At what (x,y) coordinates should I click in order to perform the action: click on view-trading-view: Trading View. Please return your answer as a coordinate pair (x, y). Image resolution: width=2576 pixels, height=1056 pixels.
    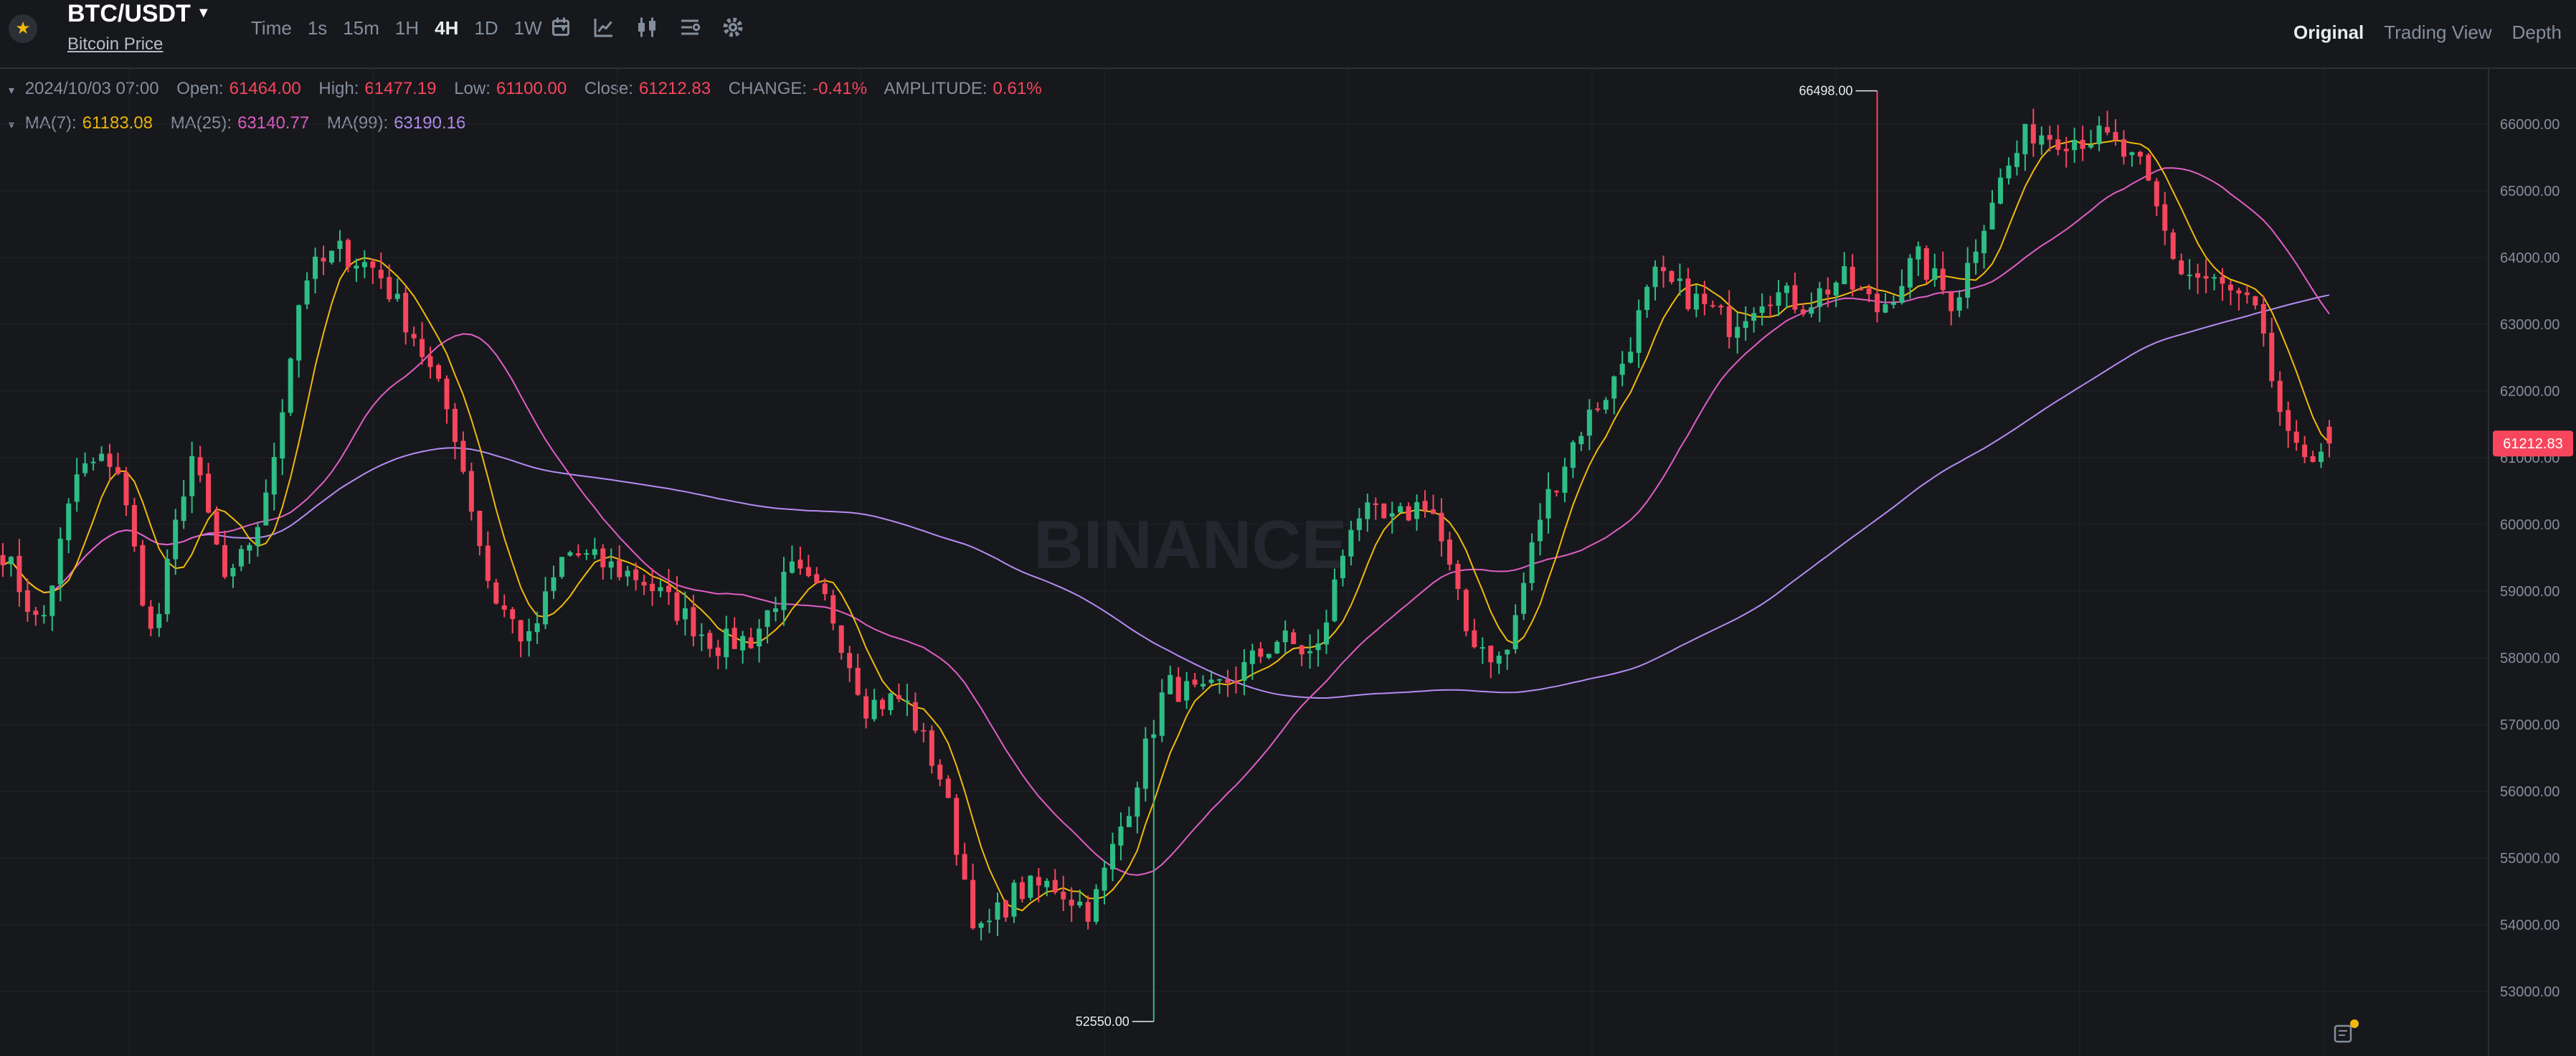
    Looking at the image, I should click on (2438, 32).